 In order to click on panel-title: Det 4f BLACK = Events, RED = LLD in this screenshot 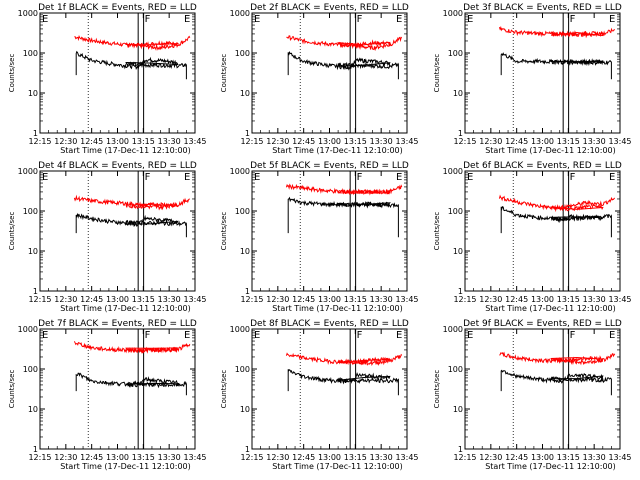, I will do `click(117, 166)`.